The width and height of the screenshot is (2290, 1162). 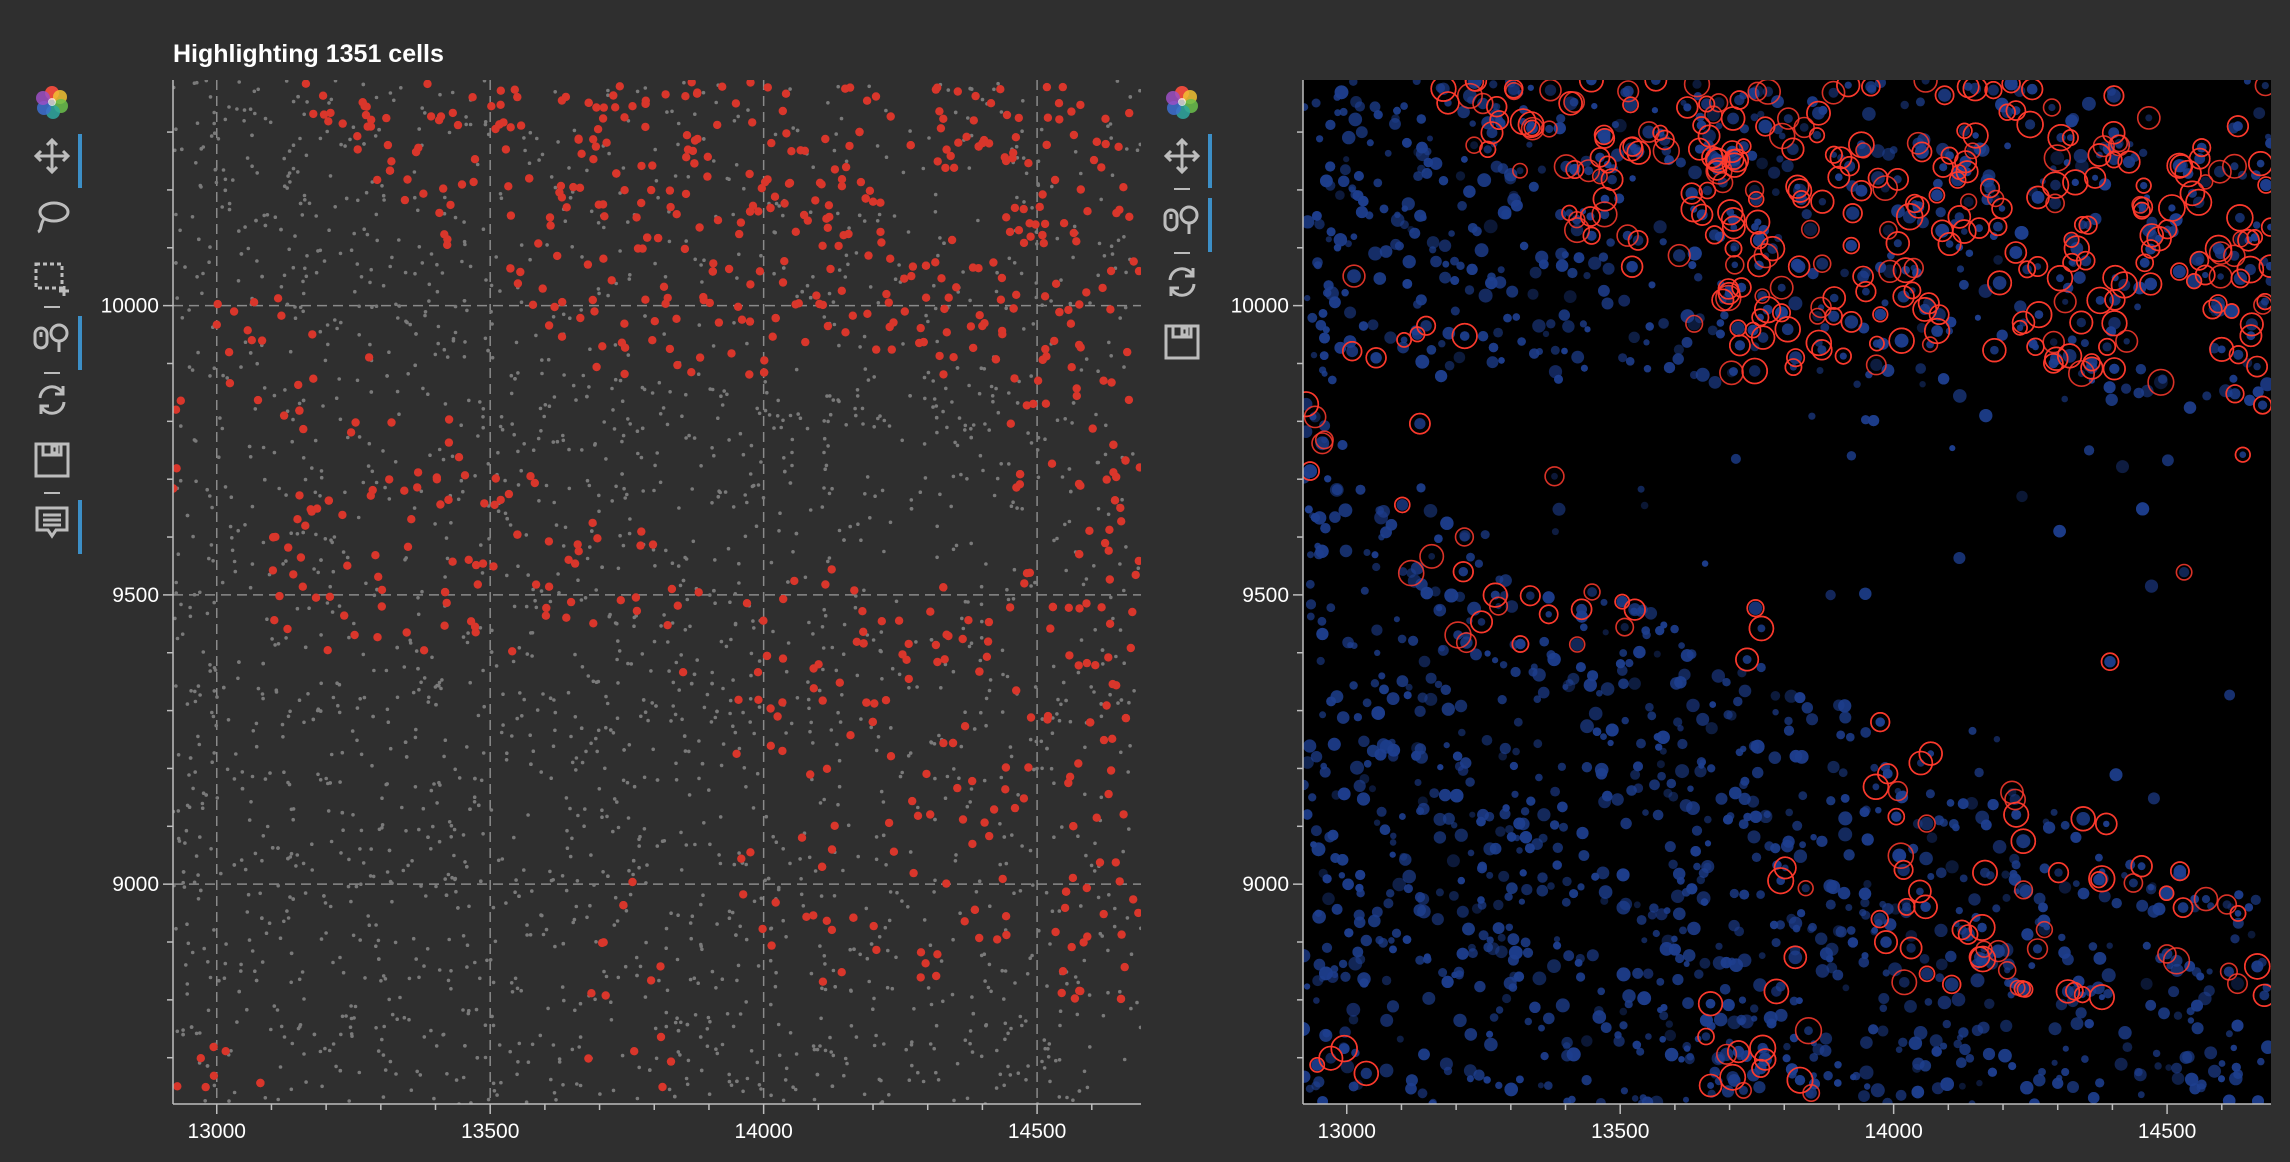 I want to click on box-select-tool-button, so click(x=52, y=278).